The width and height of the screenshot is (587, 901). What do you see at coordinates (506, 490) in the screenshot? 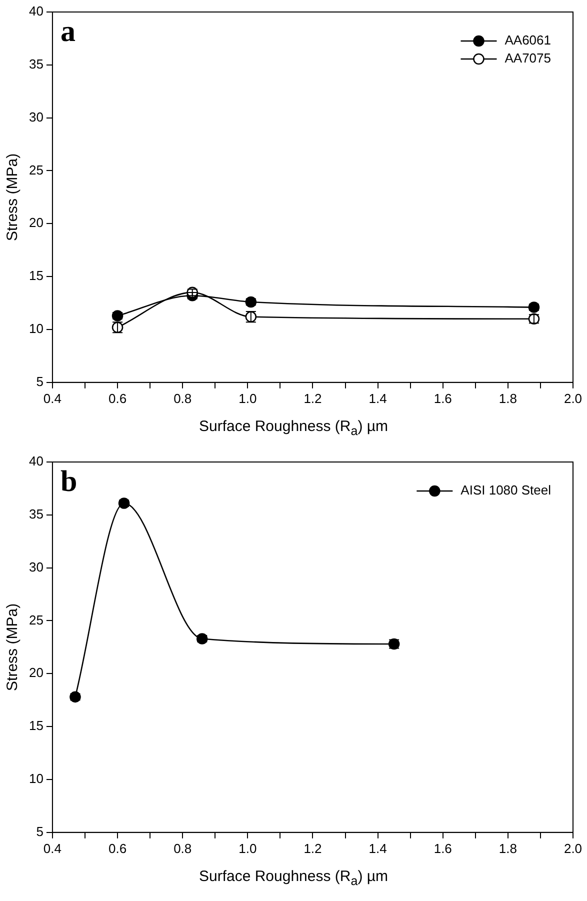
I see `legend-label: AISI 1080 Steel` at bounding box center [506, 490].